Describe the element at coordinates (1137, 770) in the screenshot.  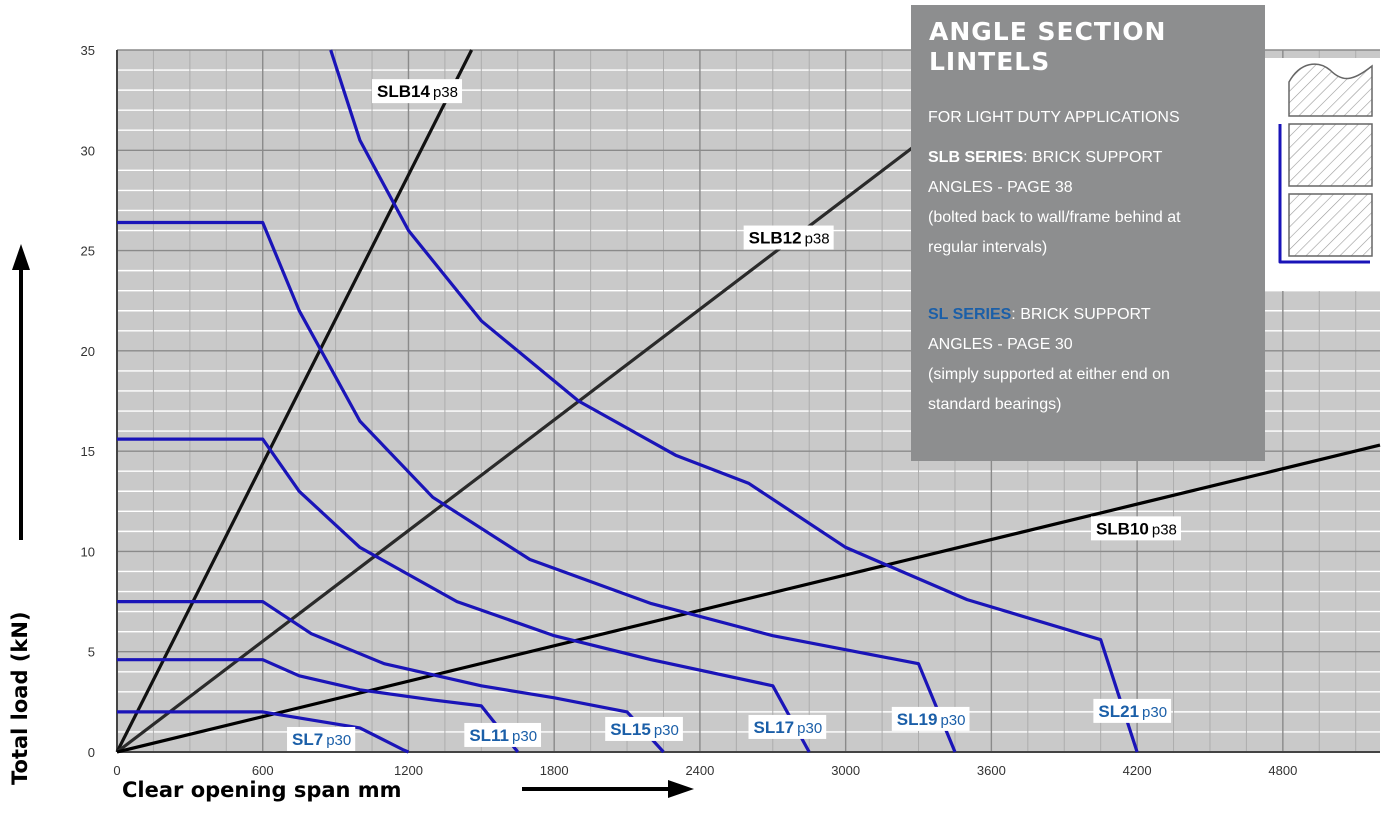
I see `x-tick-label: 4200` at that location.